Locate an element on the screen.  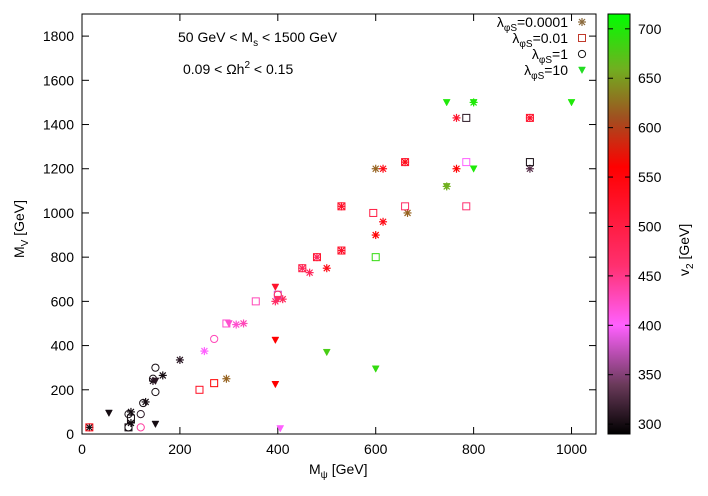
y-tick-label: 1400 is located at coordinates (58, 125).